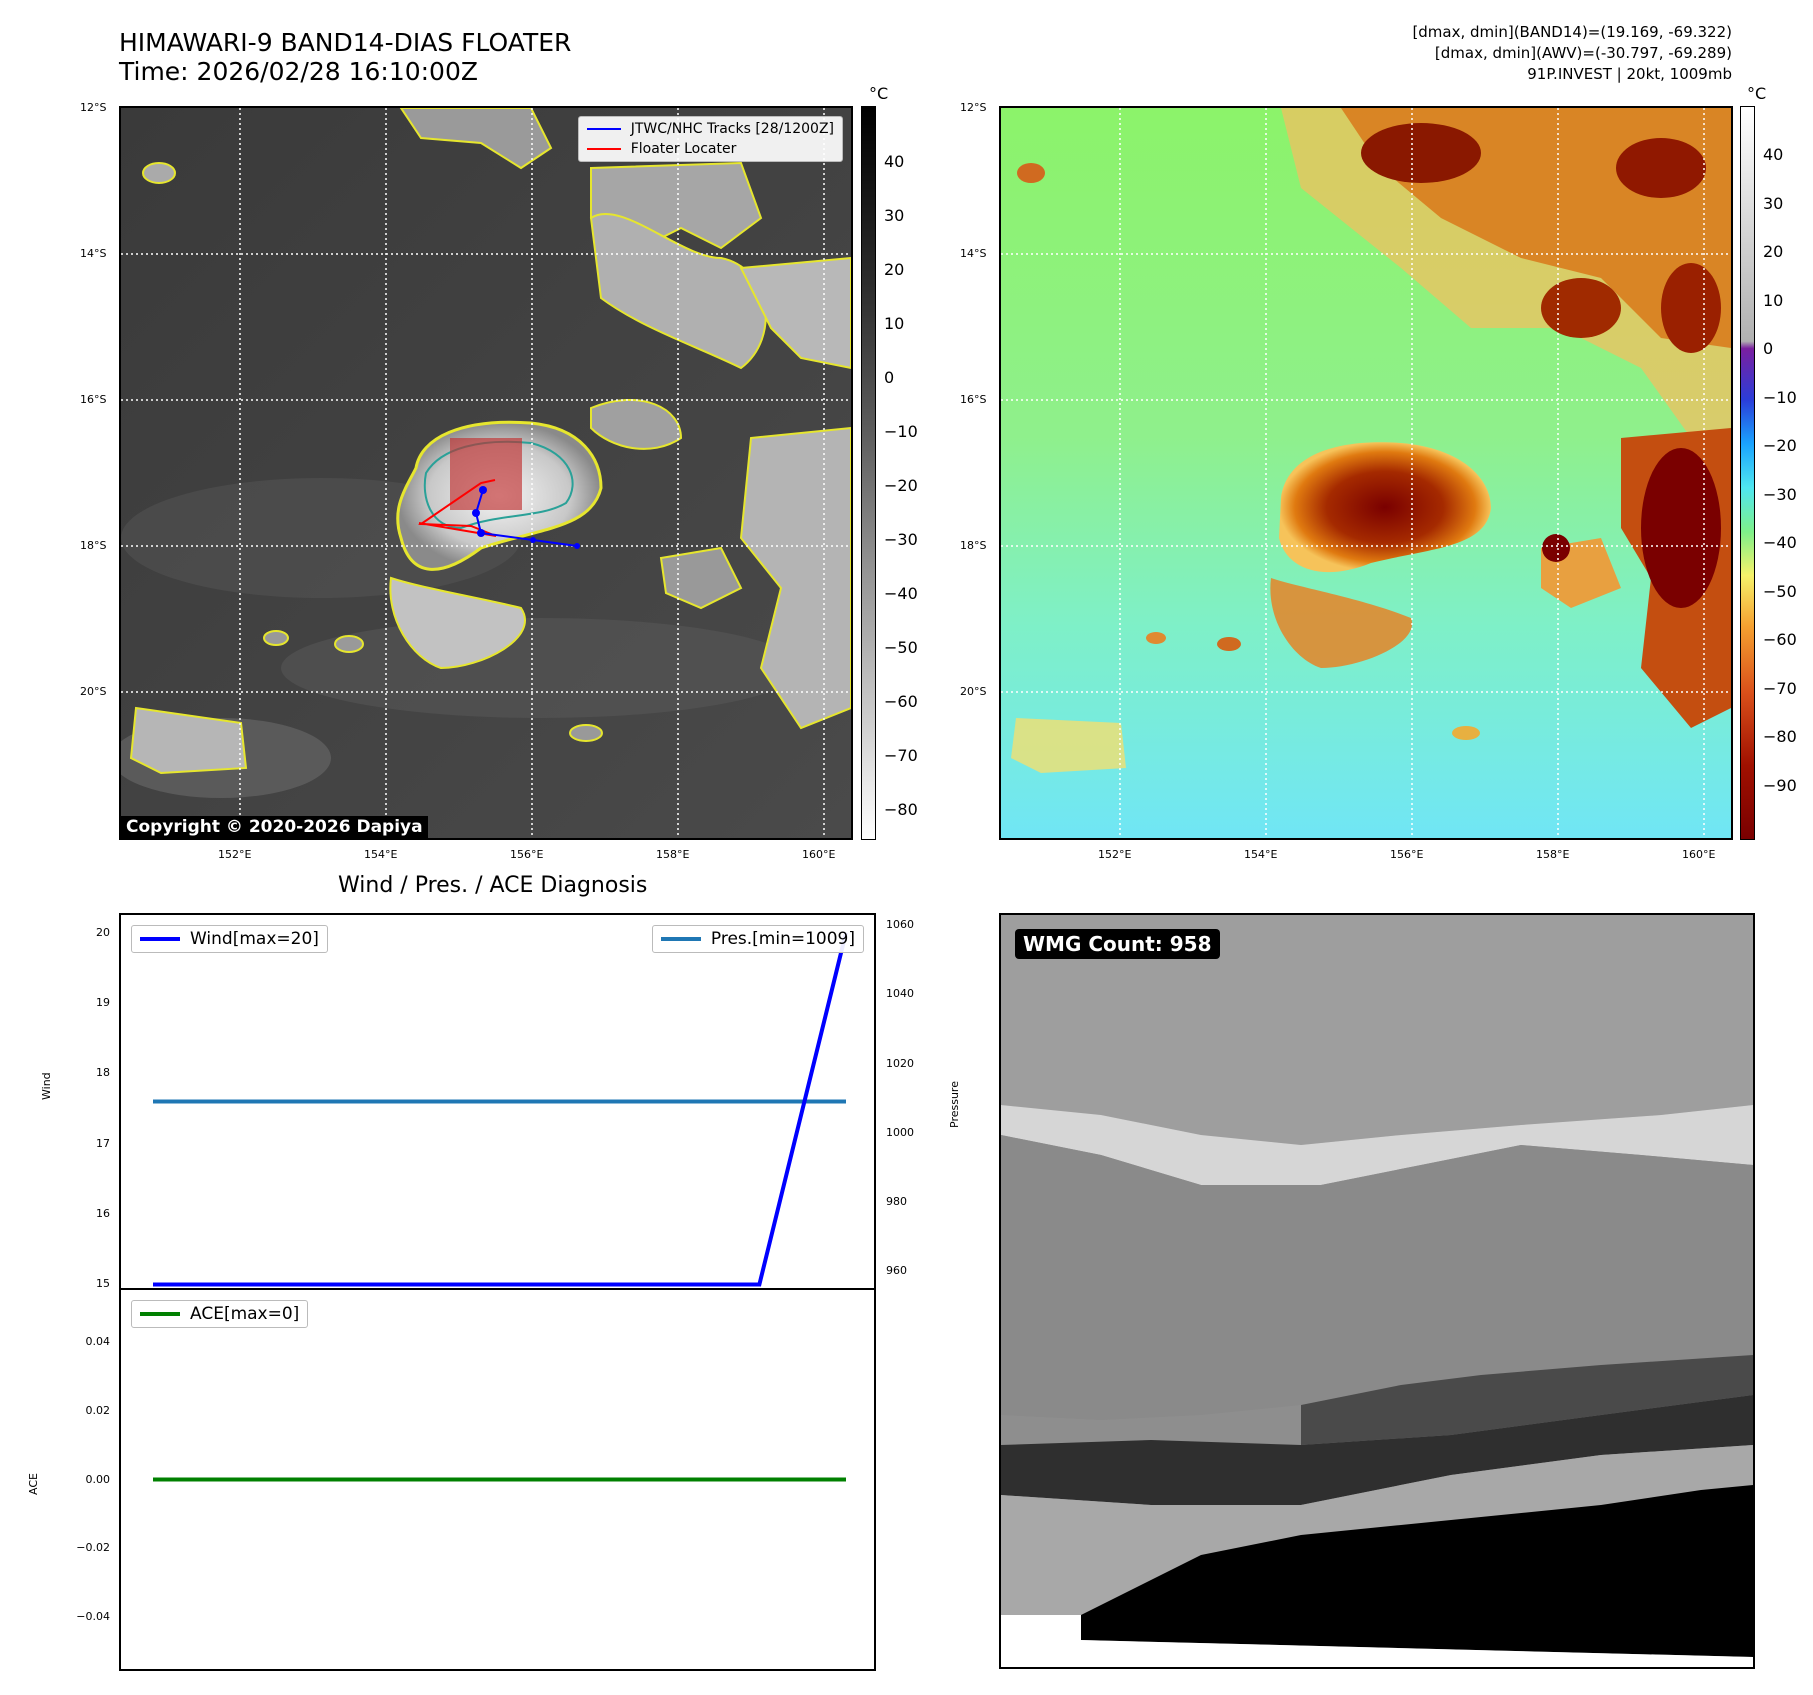 The height and width of the screenshot is (1695, 1813). I want to click on pressure-tick-label: 1040, so click(900, 994).